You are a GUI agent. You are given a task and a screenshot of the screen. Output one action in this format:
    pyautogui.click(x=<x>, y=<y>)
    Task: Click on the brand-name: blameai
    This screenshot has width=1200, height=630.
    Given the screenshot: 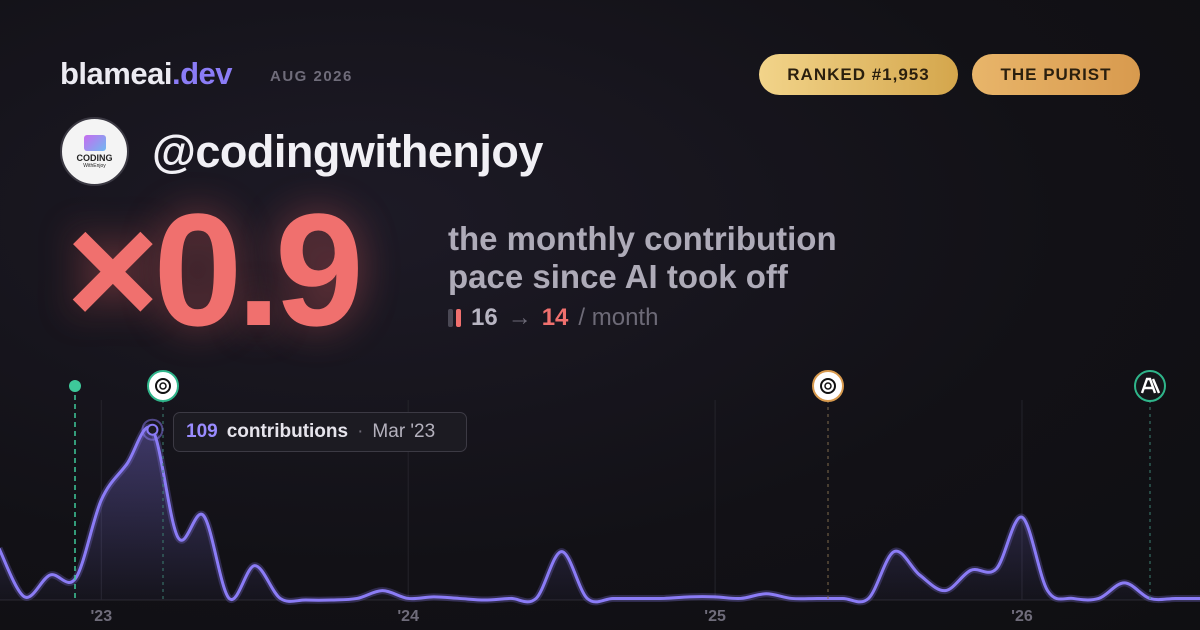 What is the action you would take?
    pyautogui.click(x=116, y=73)
    